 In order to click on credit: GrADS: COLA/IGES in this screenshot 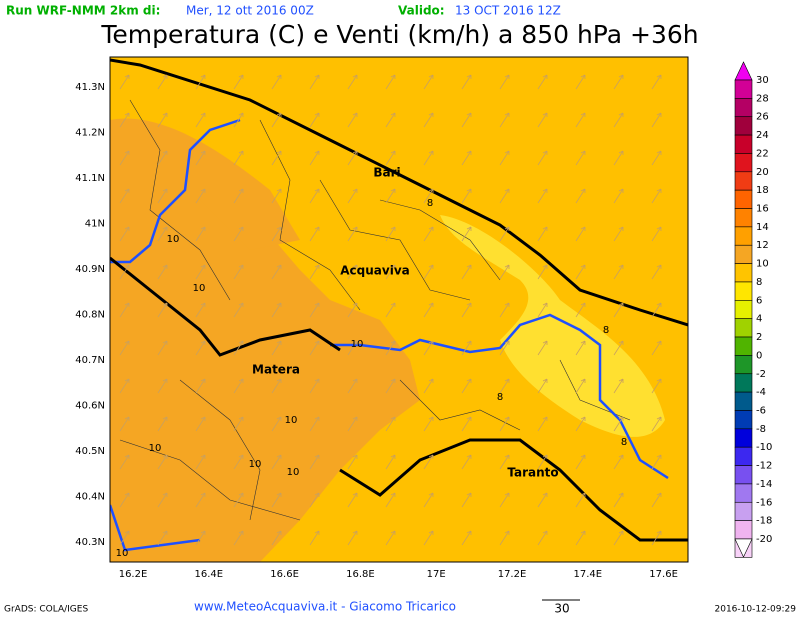, I will do `click(46, 610)`.